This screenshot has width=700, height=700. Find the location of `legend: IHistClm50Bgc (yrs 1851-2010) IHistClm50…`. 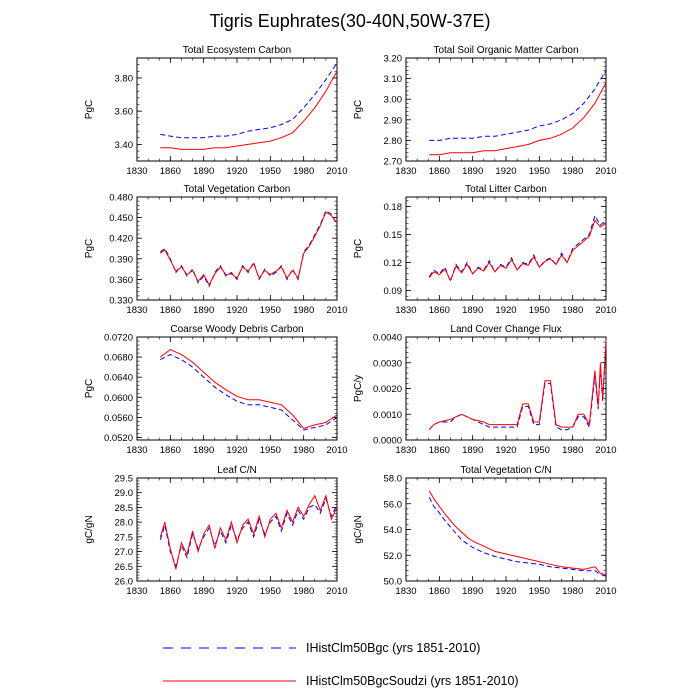

legend: IHistClm50Bgc (yrs 1851-2010) IHistClm50… is located at coordinates (341, 664).